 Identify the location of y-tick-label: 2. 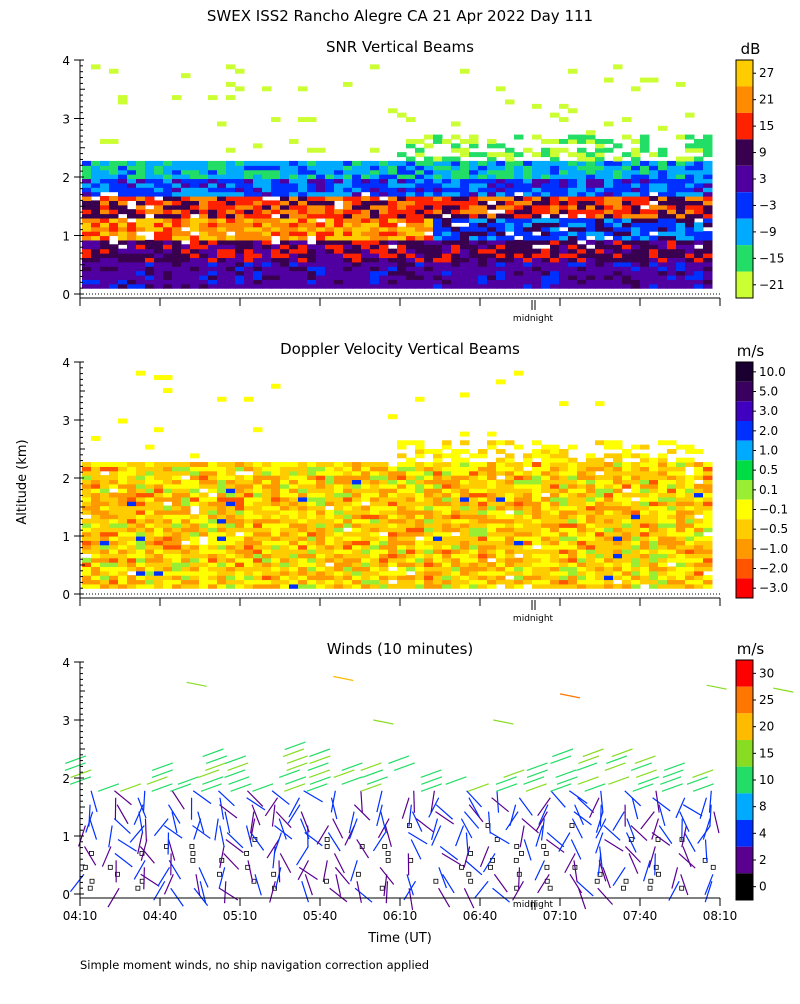
(66, 779).